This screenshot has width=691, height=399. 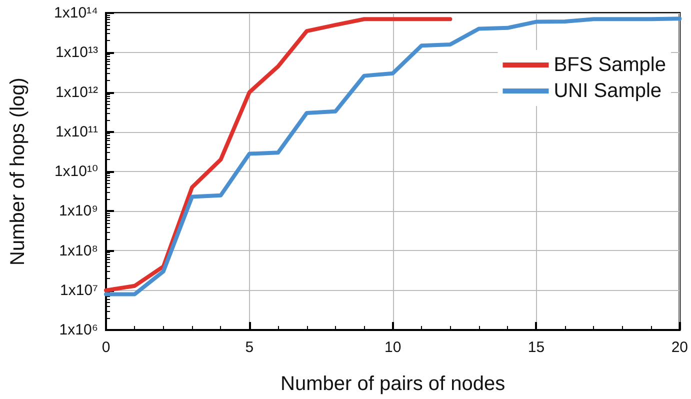 I want to click on y-tick-label: 1x10¹², so click(x=76, y=92).